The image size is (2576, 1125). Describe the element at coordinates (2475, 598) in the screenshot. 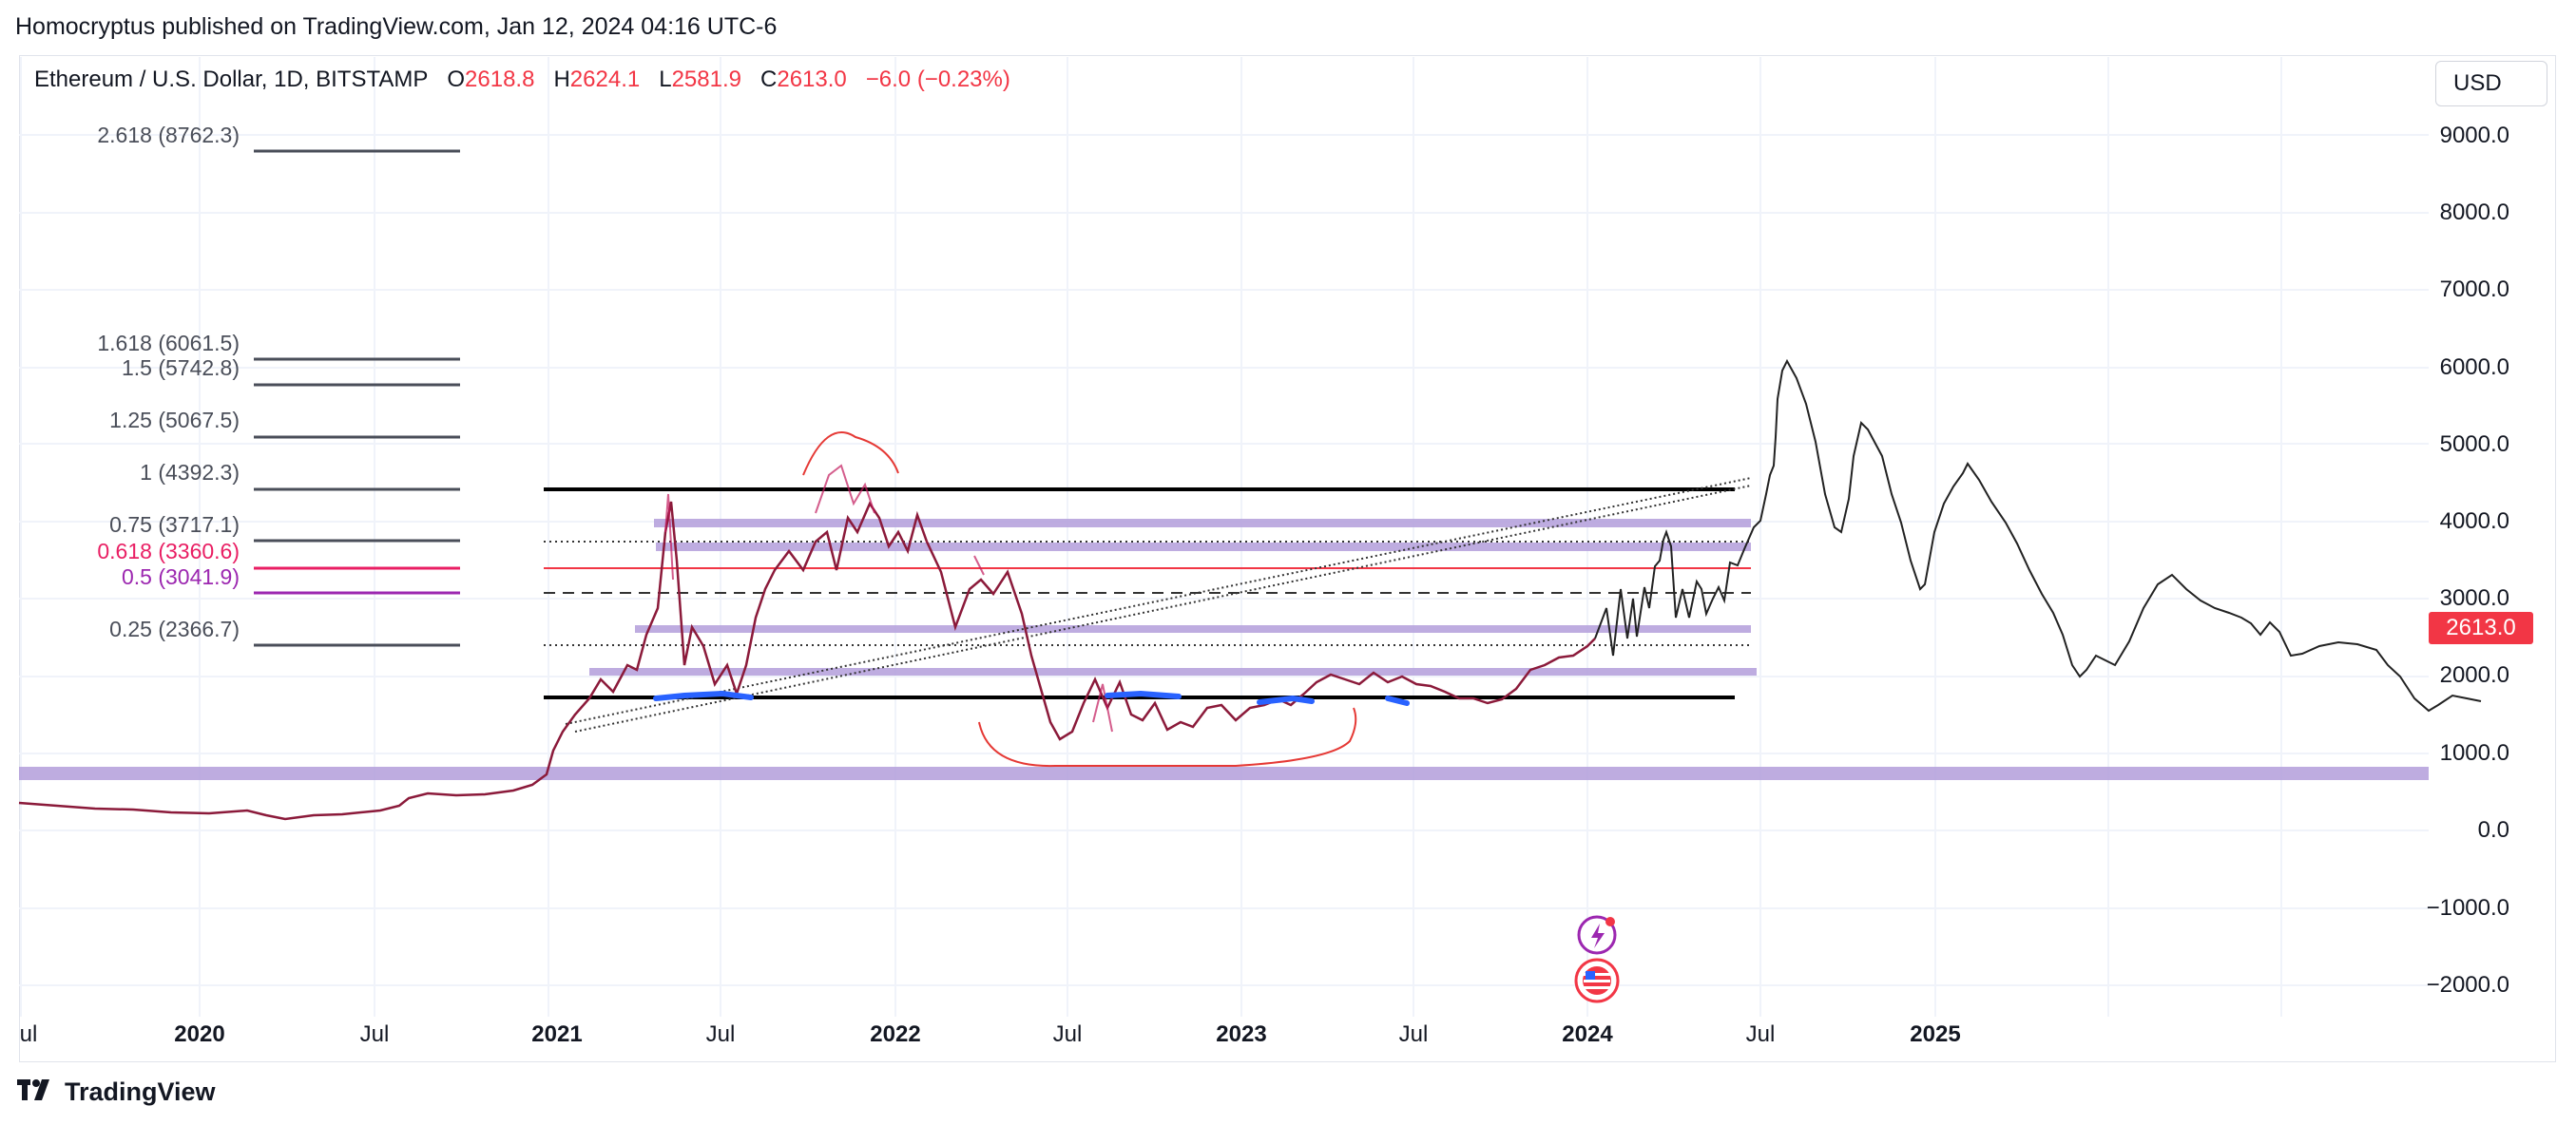

I see `price-scale-label: 3000.0` at that location.